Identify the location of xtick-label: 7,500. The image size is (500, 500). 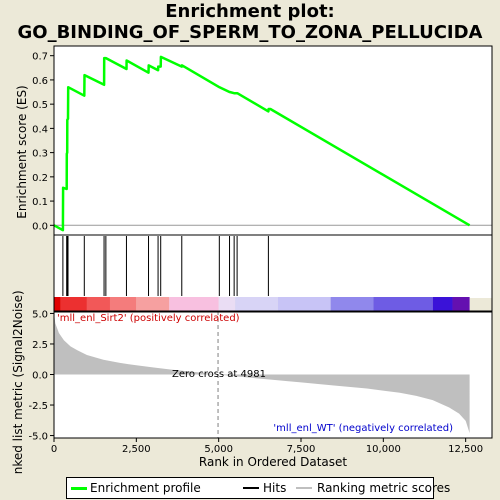
(301, 449).